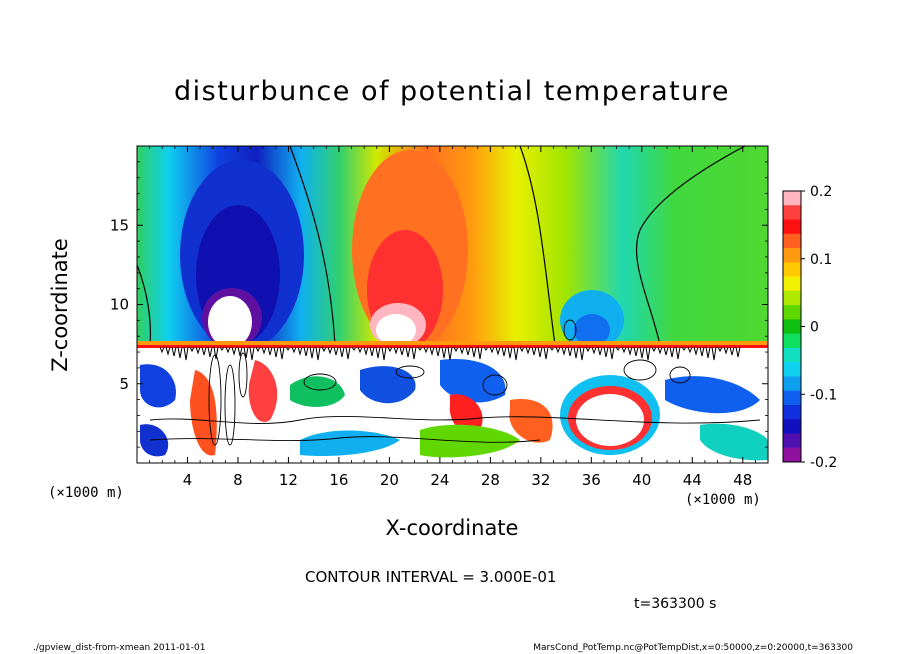 This screenshot has height=654, width=904. I want to click on x-tick-label: 12, so click(288, 480).